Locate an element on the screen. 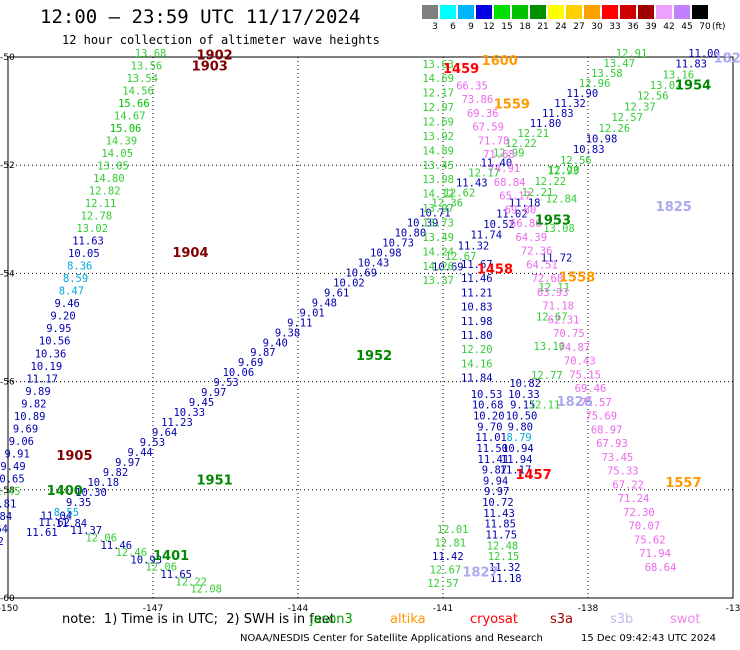 The width and height of the screenshot is (740, 650). swh-value: 10.39 is located at coordinates (423, 224).